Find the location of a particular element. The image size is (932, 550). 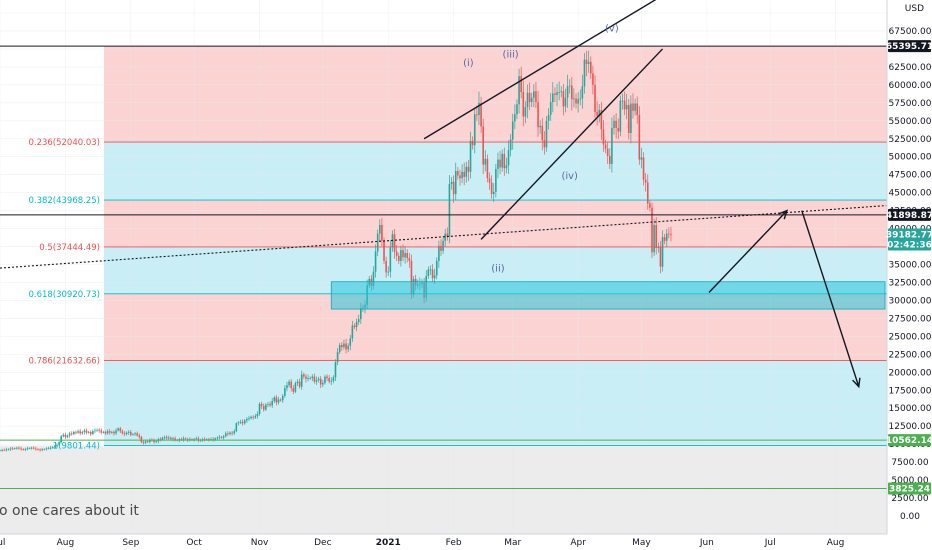

fib-label-3: 0.618(30920.73) is located at coordinates (64, 295).